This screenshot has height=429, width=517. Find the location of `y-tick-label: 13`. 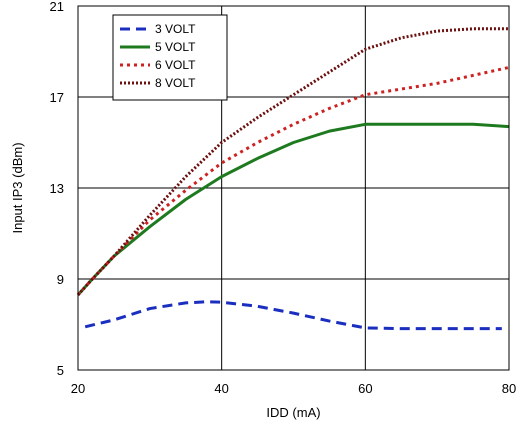

y-tick-label: 13 is located at coordinates (57, 188).